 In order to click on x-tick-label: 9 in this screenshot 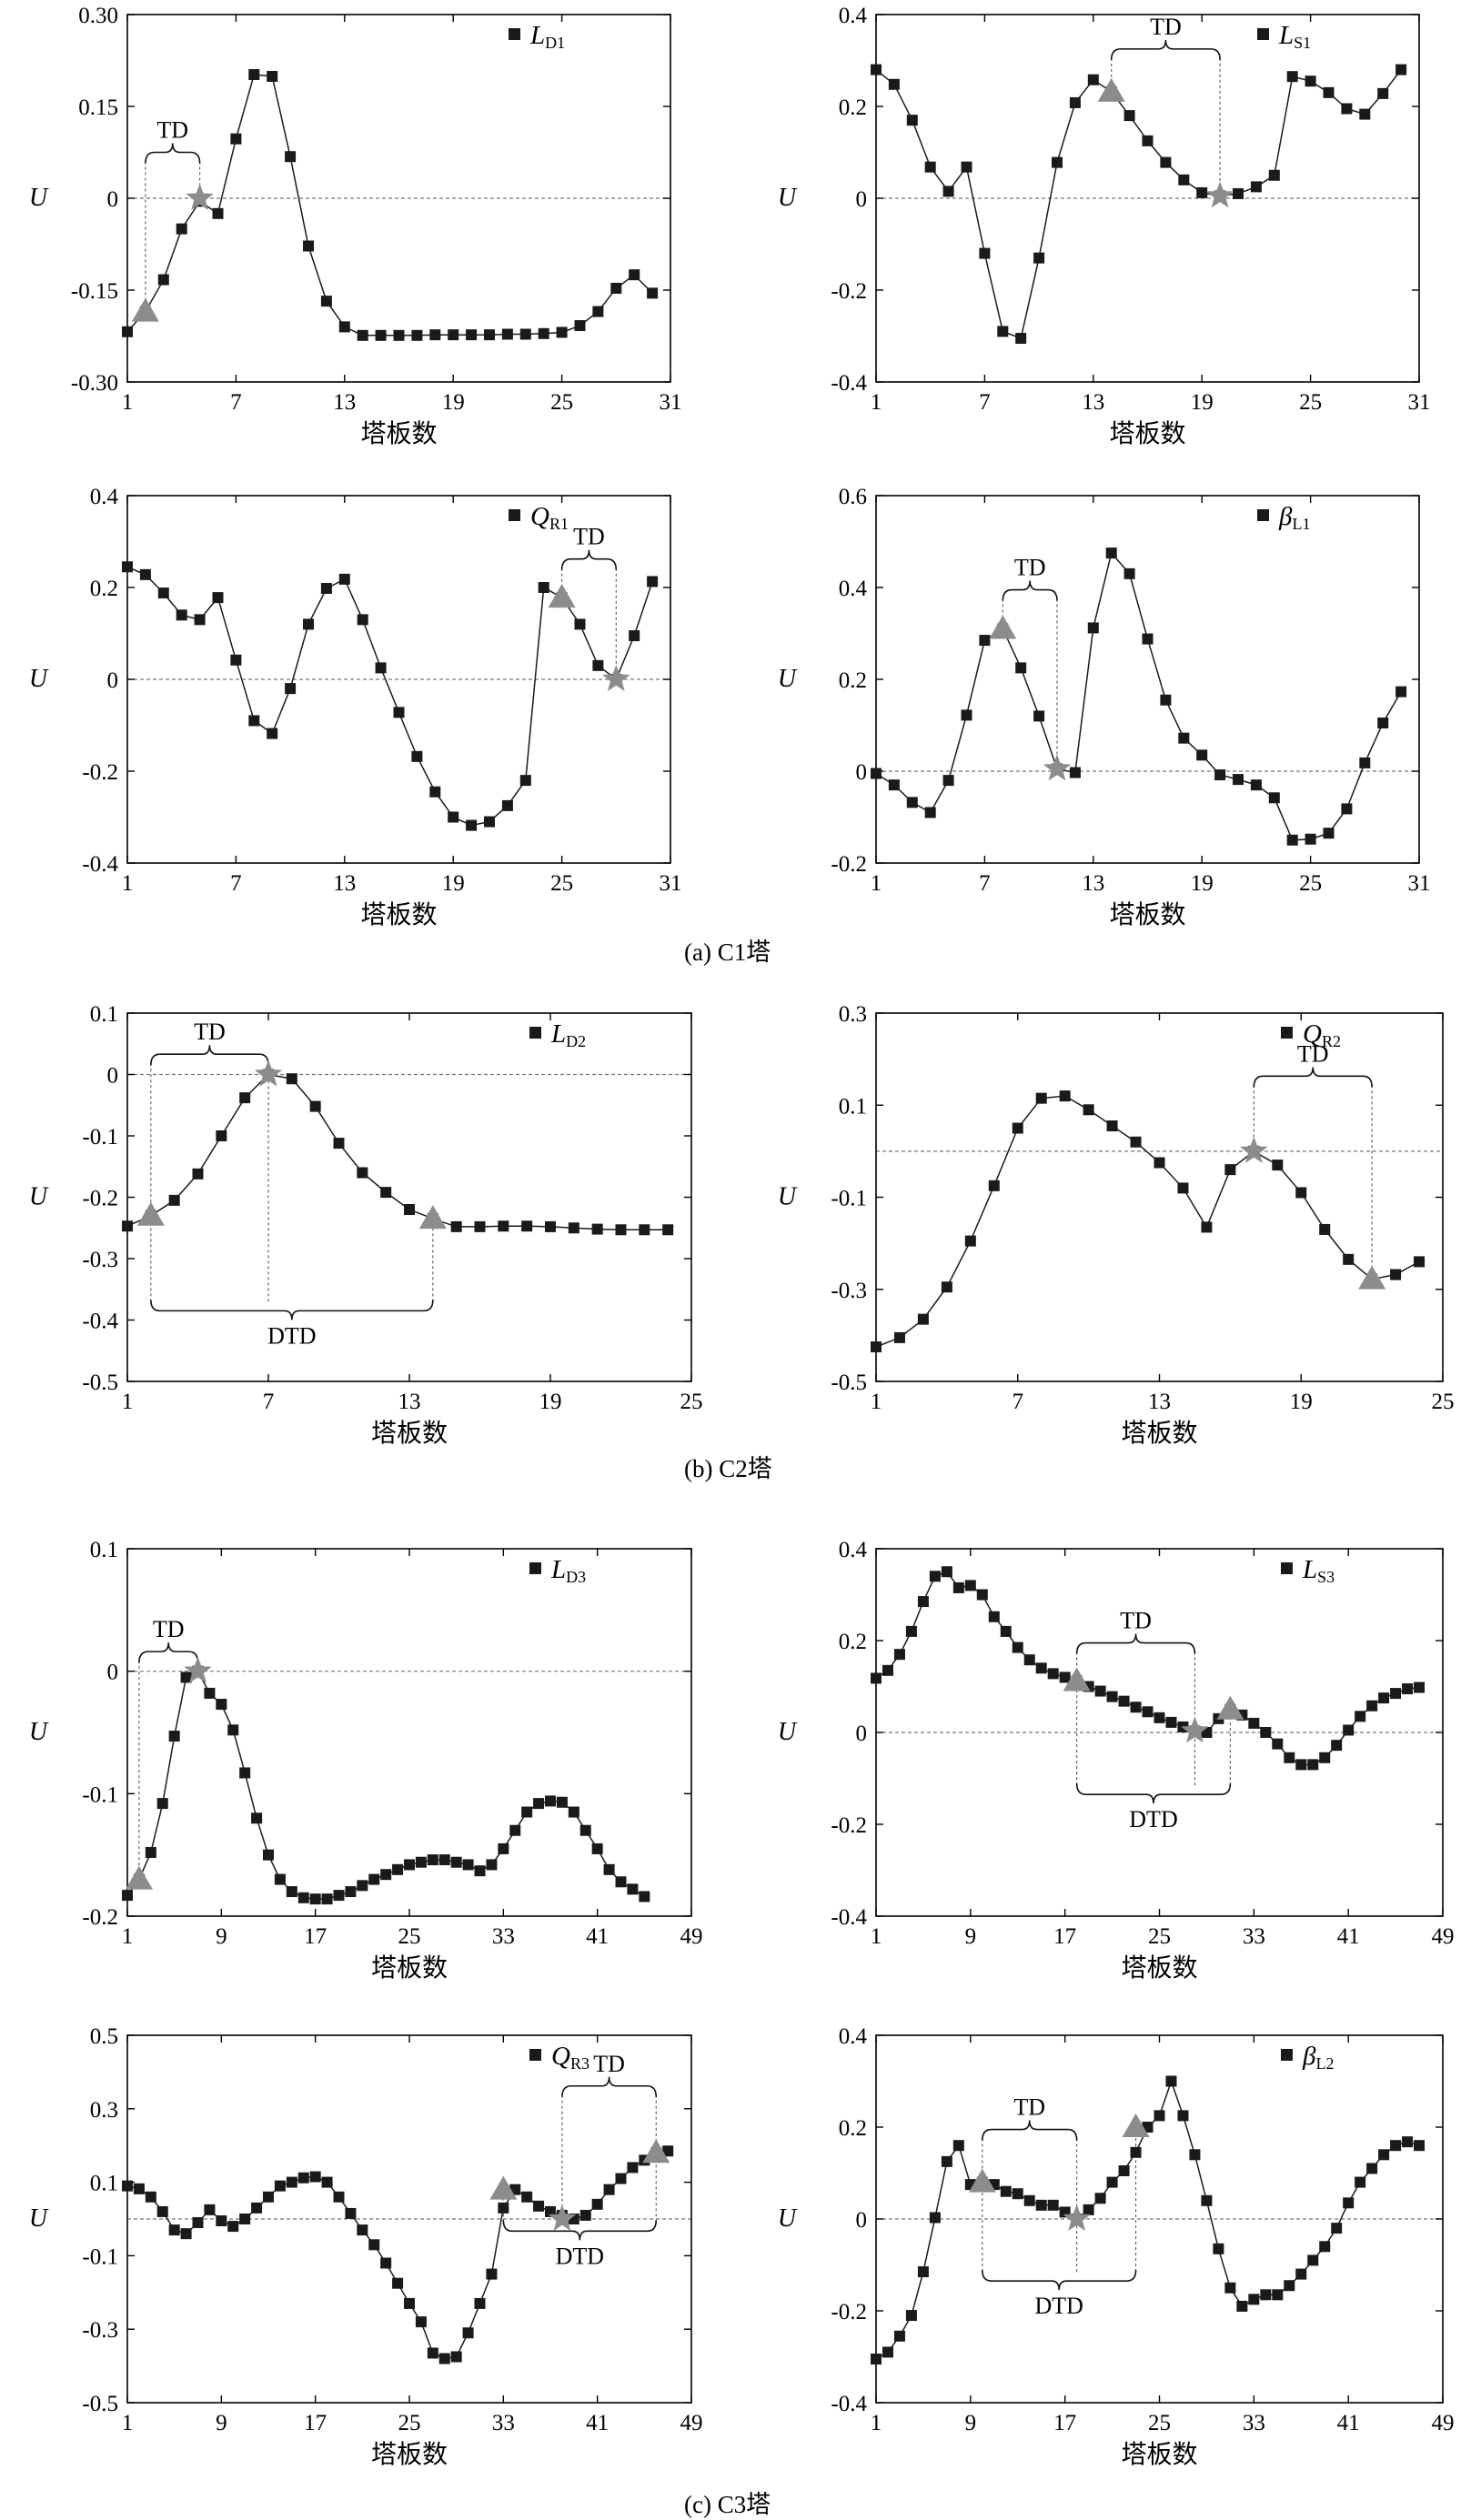, I will do `click(971, 2423)`.